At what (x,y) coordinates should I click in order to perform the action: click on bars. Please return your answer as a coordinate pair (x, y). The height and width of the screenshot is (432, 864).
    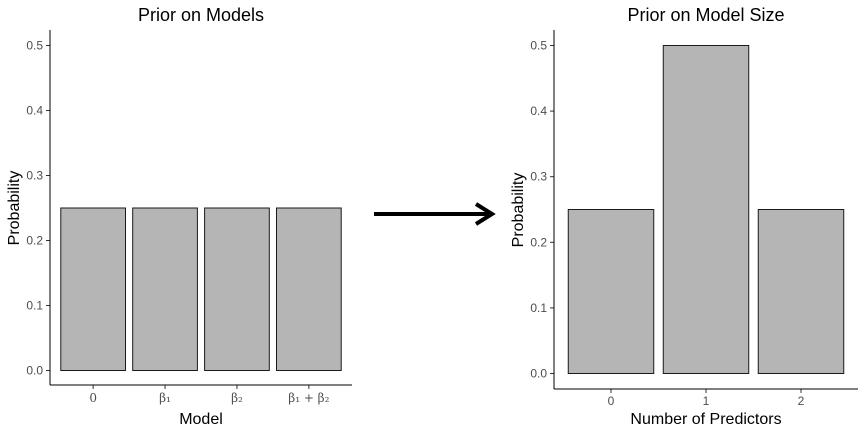
    Looking at the image, I should click on (201, 289).